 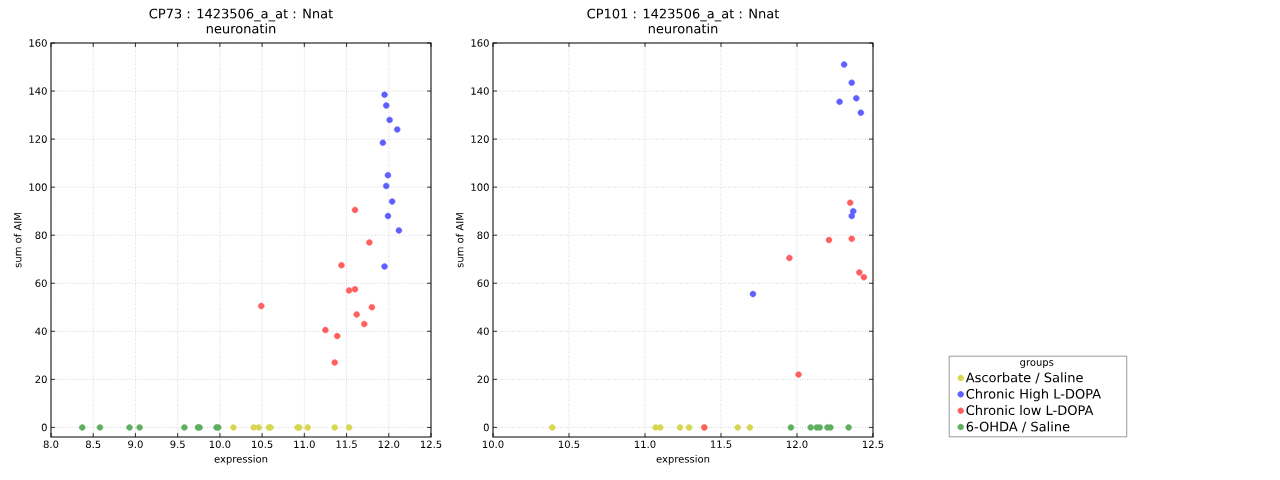 I want to click on legend-label: Chronic High L-DOPA, so click(x=1033, y=395).